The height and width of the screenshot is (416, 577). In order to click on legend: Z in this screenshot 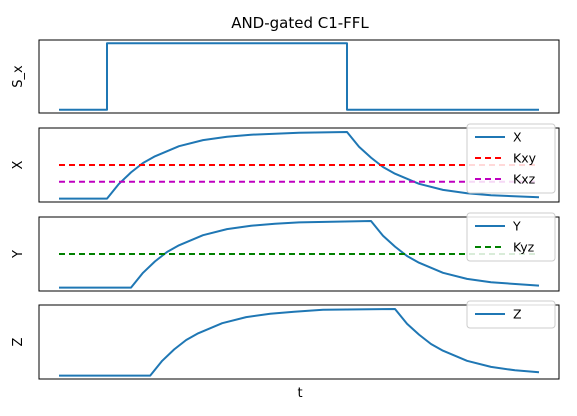, I will do `click(511, 314)`.